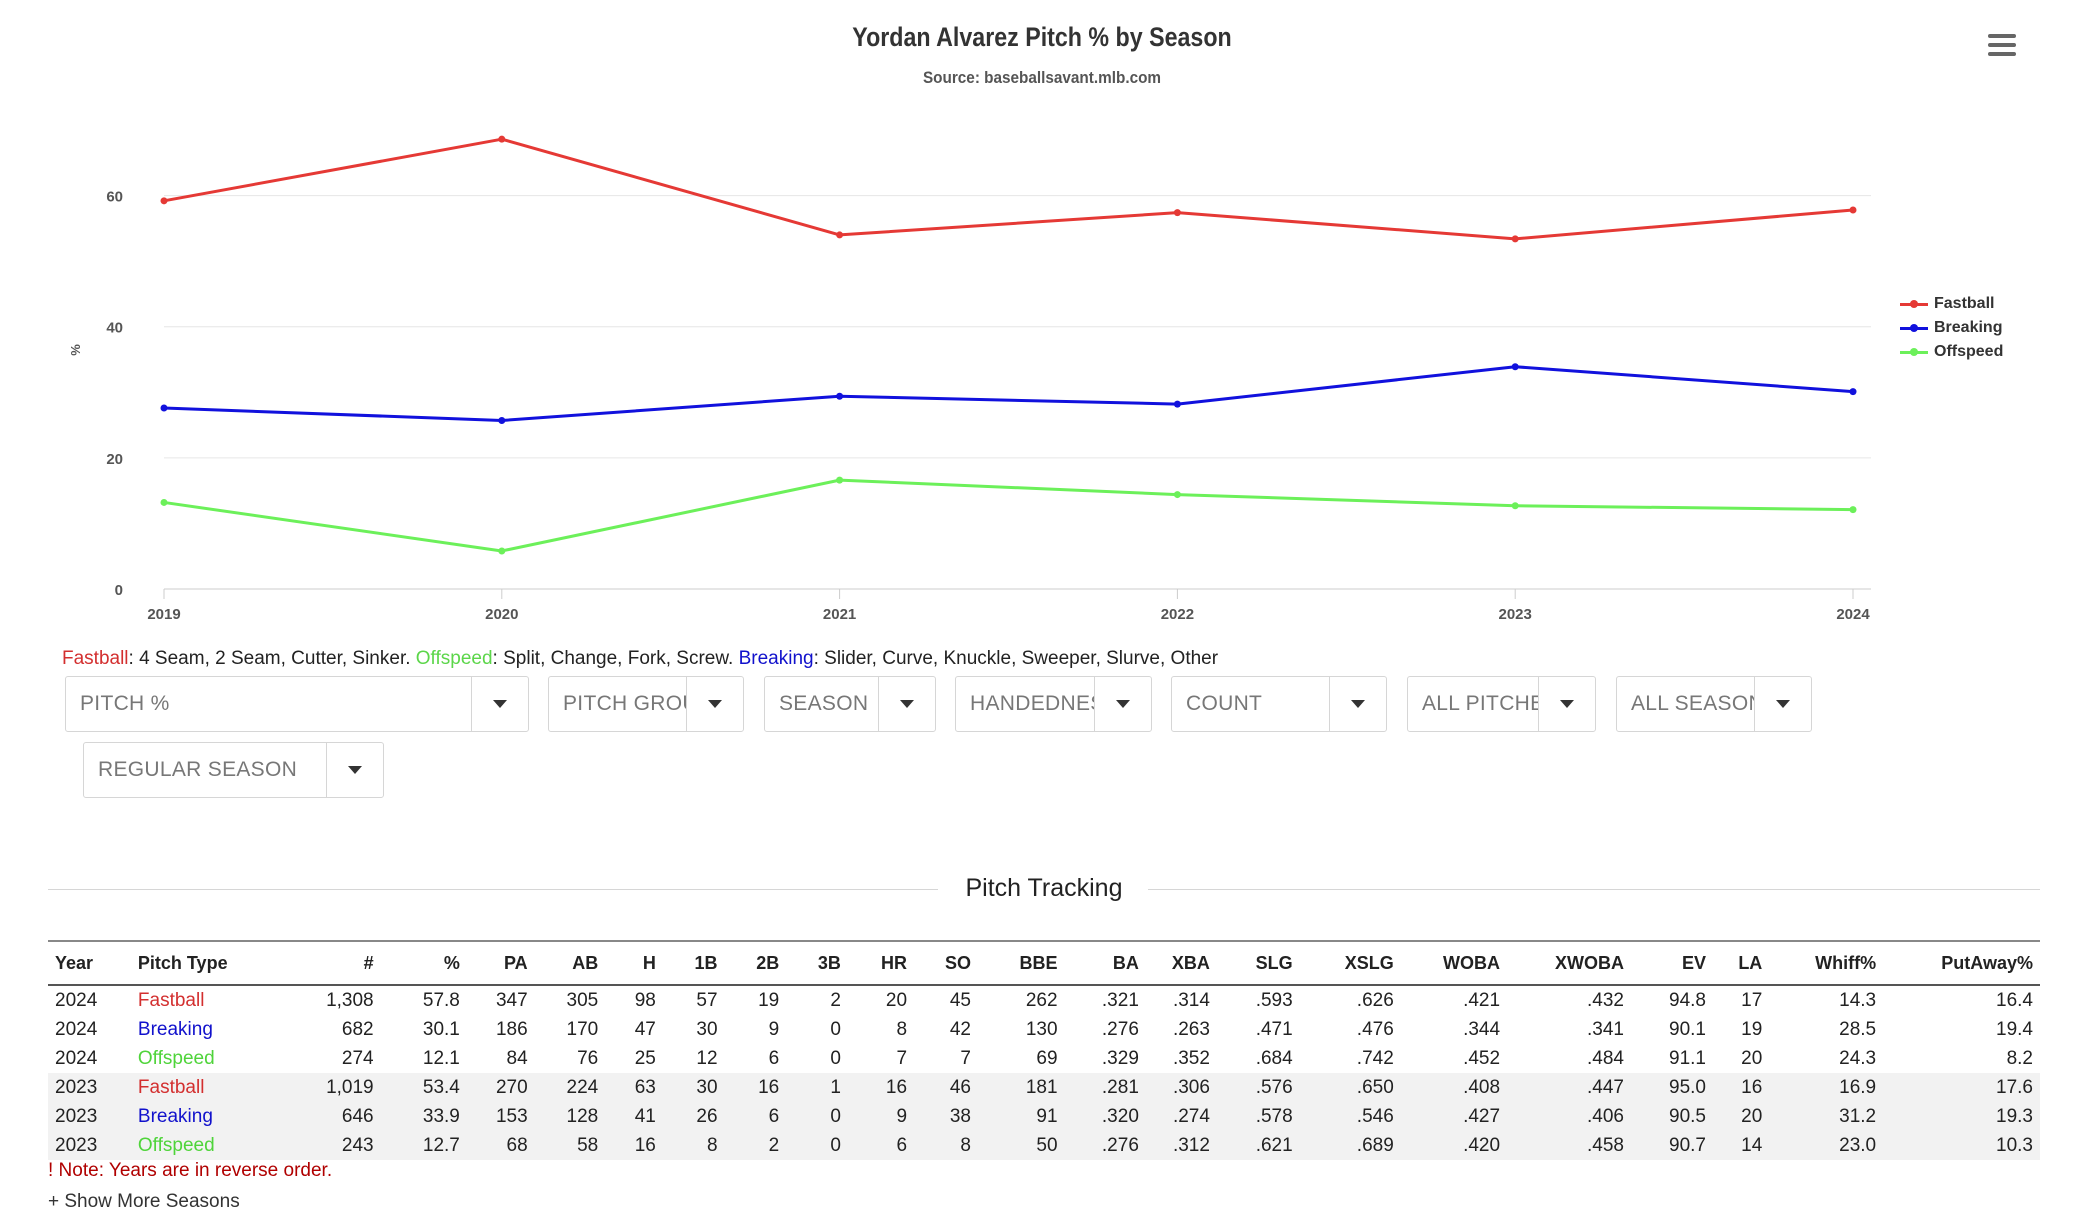  I want to click on table-cell: 42, so click(960, 1029).